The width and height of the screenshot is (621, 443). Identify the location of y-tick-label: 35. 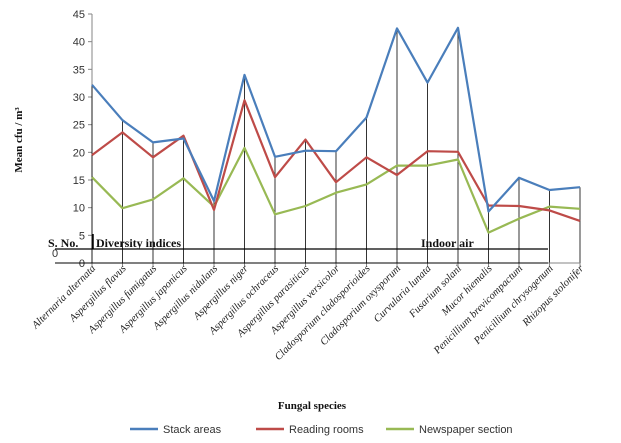
(79, 70).